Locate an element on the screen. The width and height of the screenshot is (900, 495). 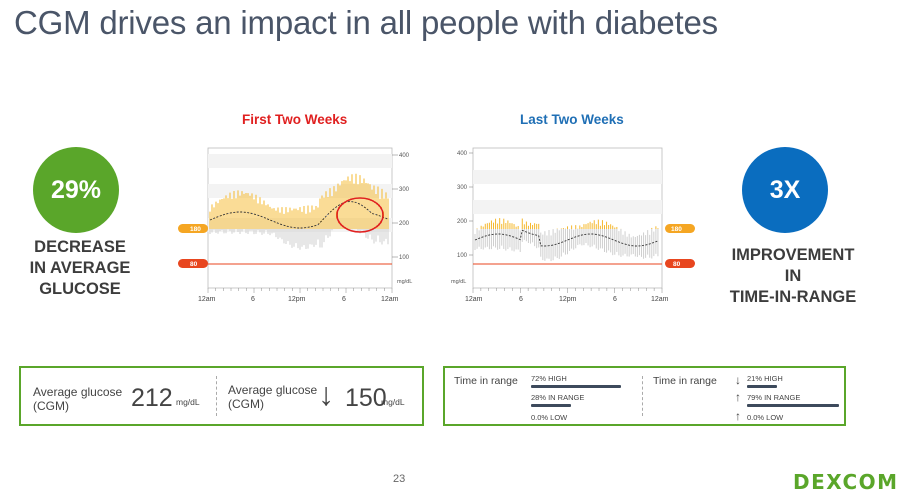
tir-high-after: 21% HIGH is located at coordinates (765, 378).